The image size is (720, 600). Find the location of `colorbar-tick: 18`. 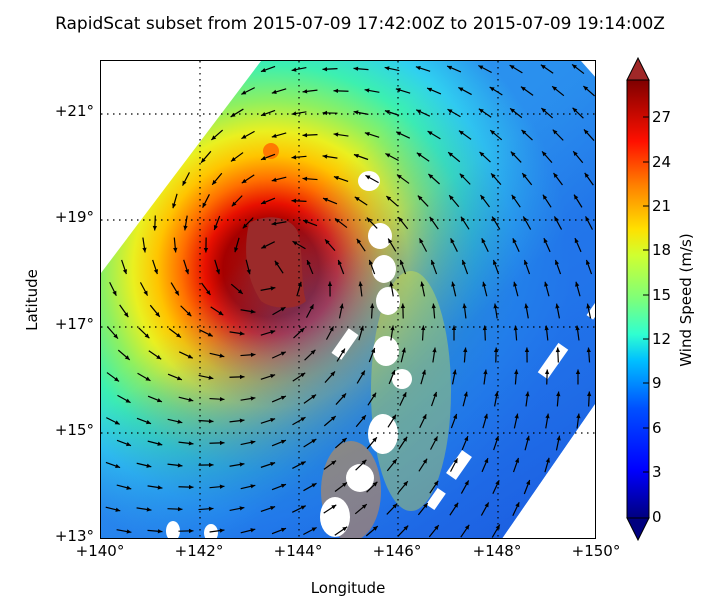

colorbar-tick: 18 is located at coordinates (662, 250).